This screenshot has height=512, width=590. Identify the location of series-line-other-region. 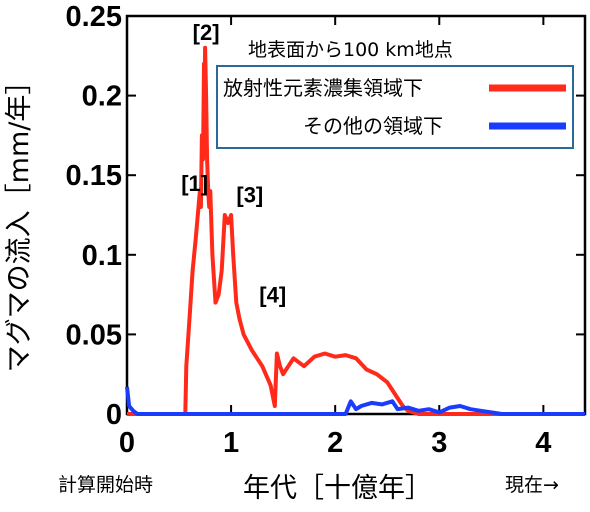
(355, 401).